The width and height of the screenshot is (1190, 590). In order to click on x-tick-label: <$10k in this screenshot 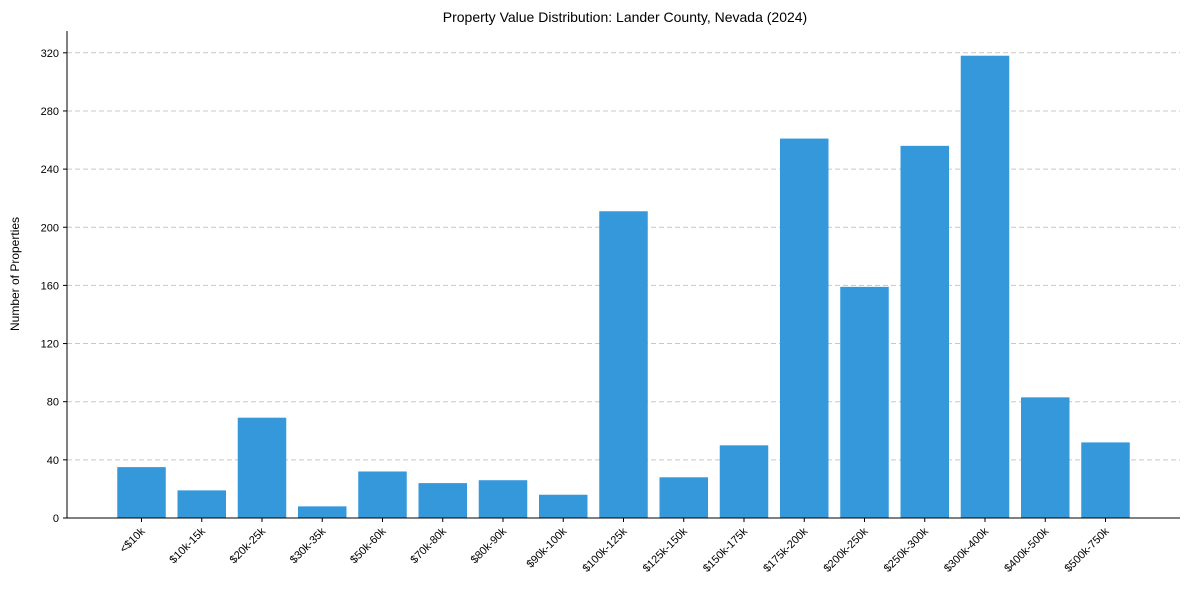, I will do `click(133, 540)`.